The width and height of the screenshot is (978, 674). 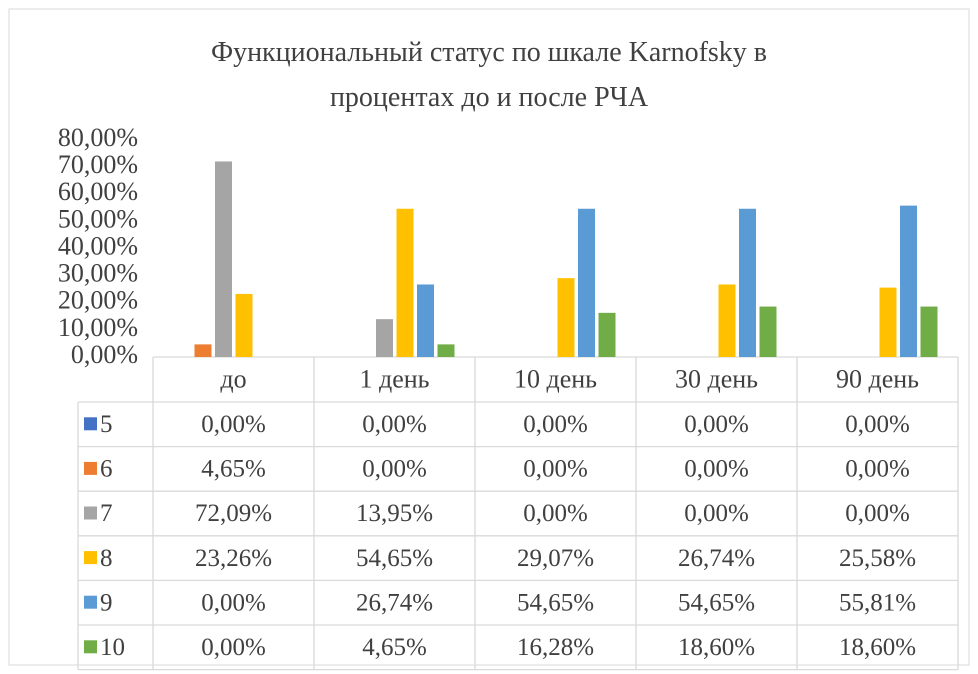 I want to click on legend-label: 5, so click(x=106, y=424).